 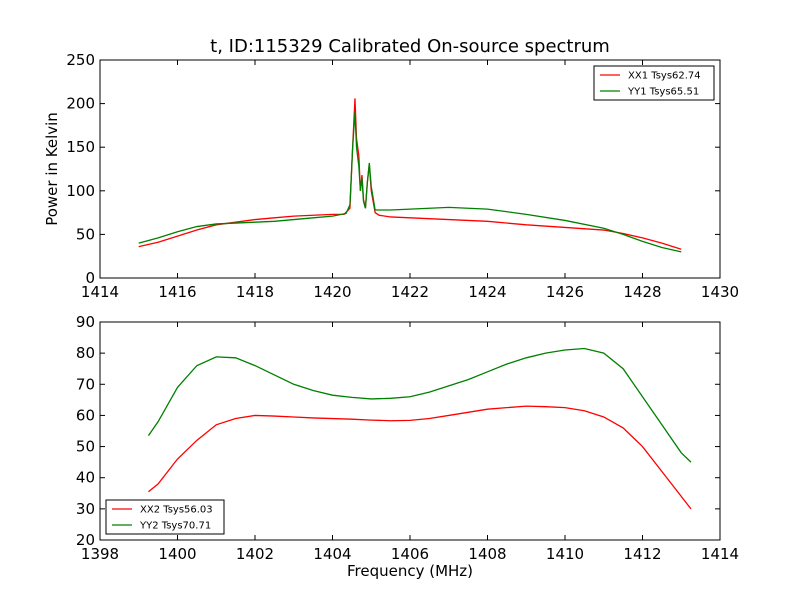 I want to click on x-tick-label: 1400, so click(x=177, y=554).